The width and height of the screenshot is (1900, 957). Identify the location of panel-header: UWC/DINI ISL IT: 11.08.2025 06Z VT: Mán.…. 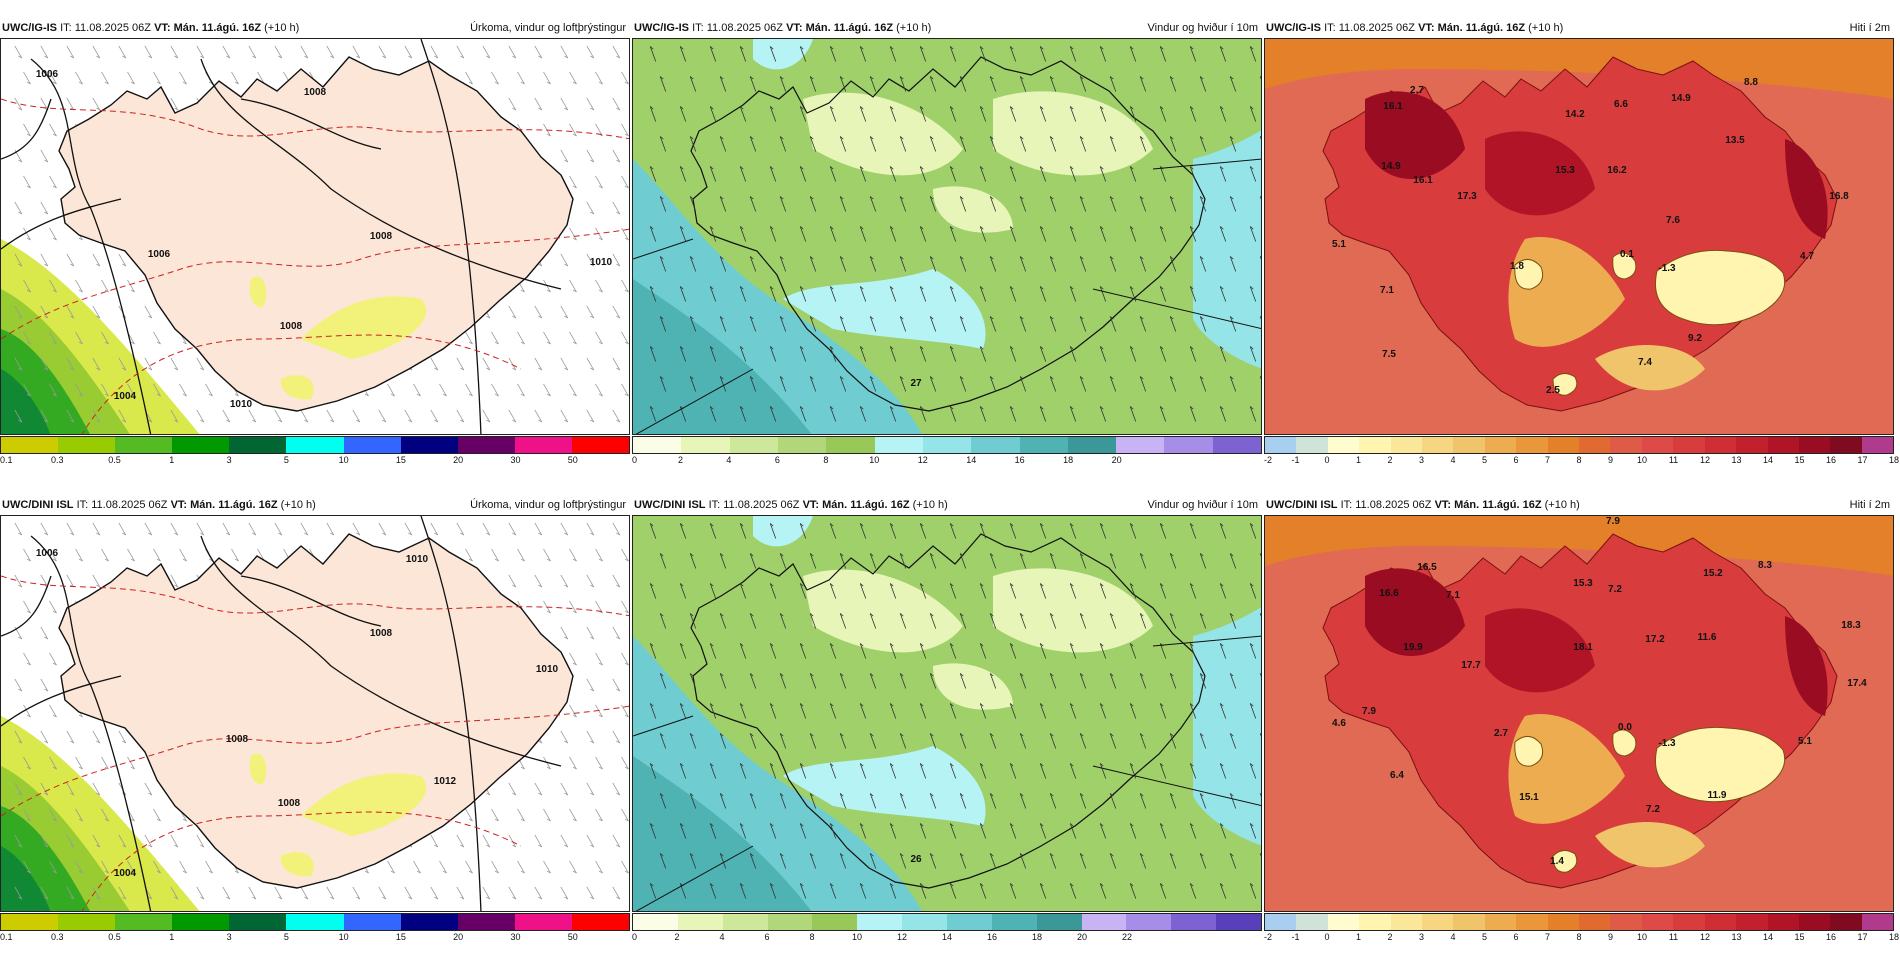
(1579, 505).